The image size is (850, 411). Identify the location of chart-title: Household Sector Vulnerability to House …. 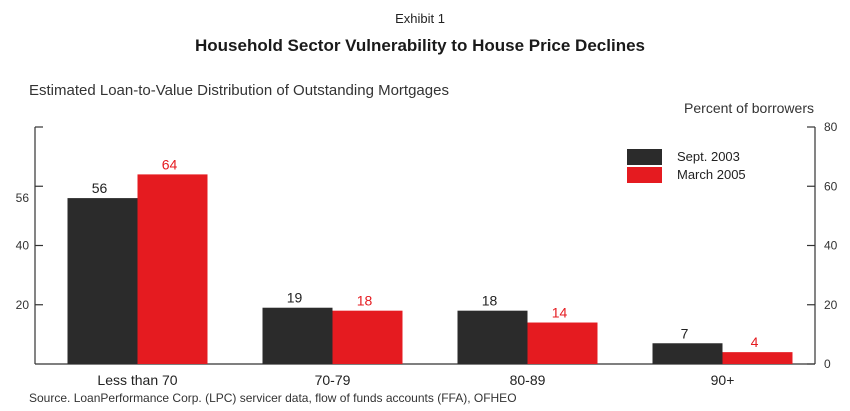
(420, 45).